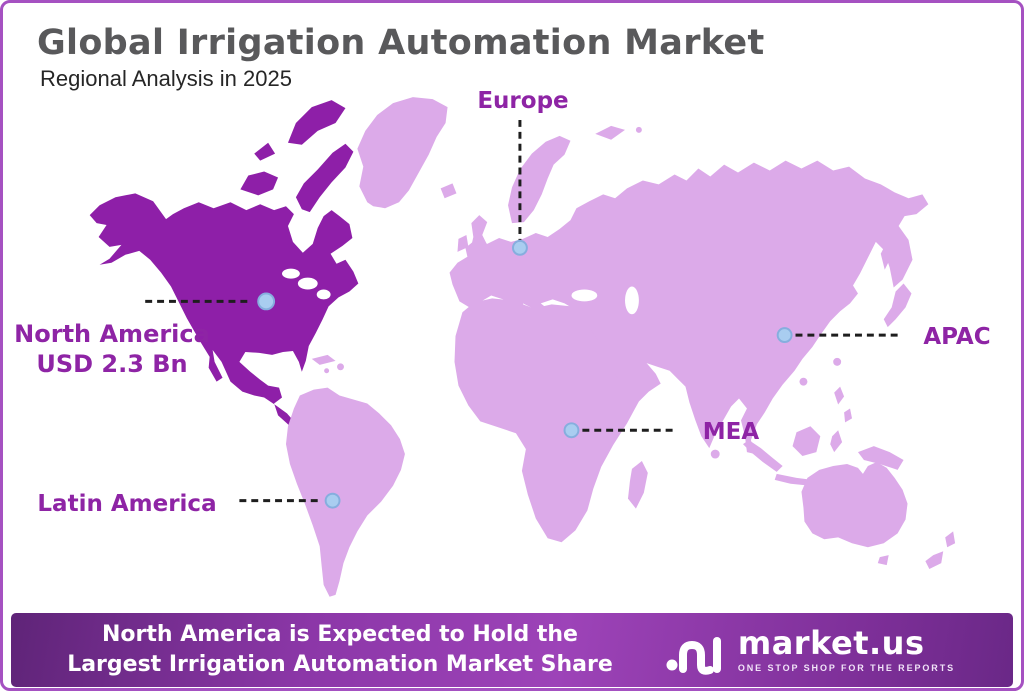 This screenshot has width=1024, height=691. Describe the element at coordinates (638, 129) in the screenshot. I see `island-arctic-small` at that location.